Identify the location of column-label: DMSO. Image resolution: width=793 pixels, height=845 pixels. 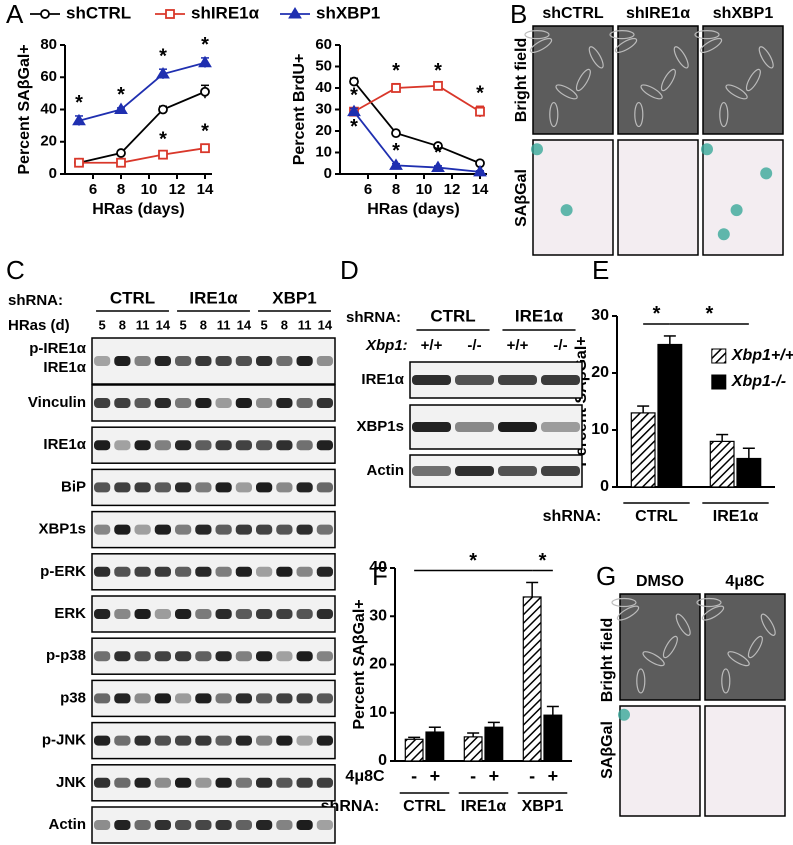
(660, 581).